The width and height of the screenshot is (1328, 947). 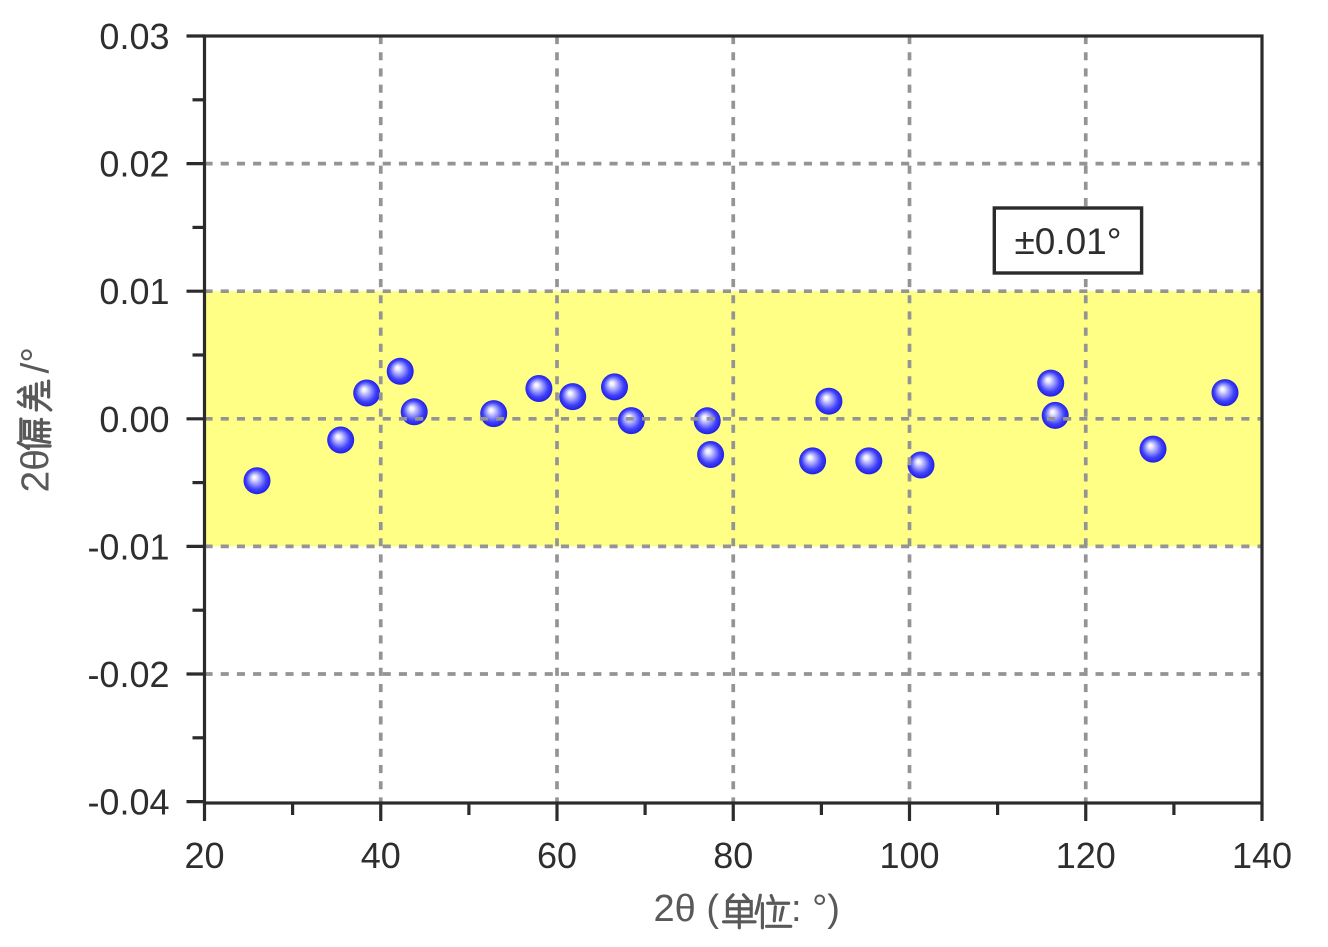 What do you see at coordinates (134, 419) in the screenshot?
I see `svg-text: 0.00` at bounding box center [134, 419].